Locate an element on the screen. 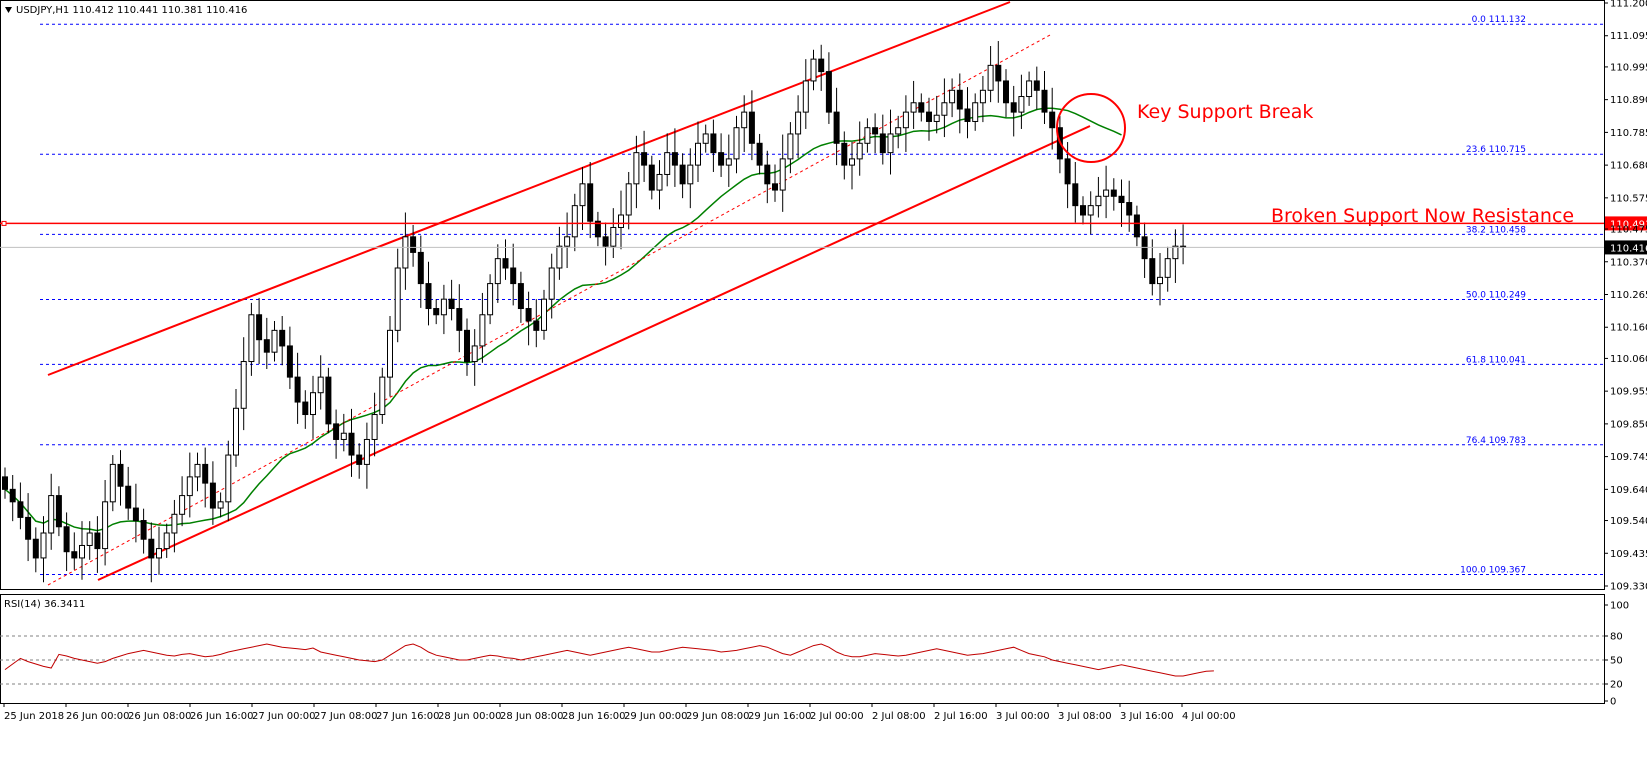  price-tick-label: 109.955 is located at coordinates (1628, 392).